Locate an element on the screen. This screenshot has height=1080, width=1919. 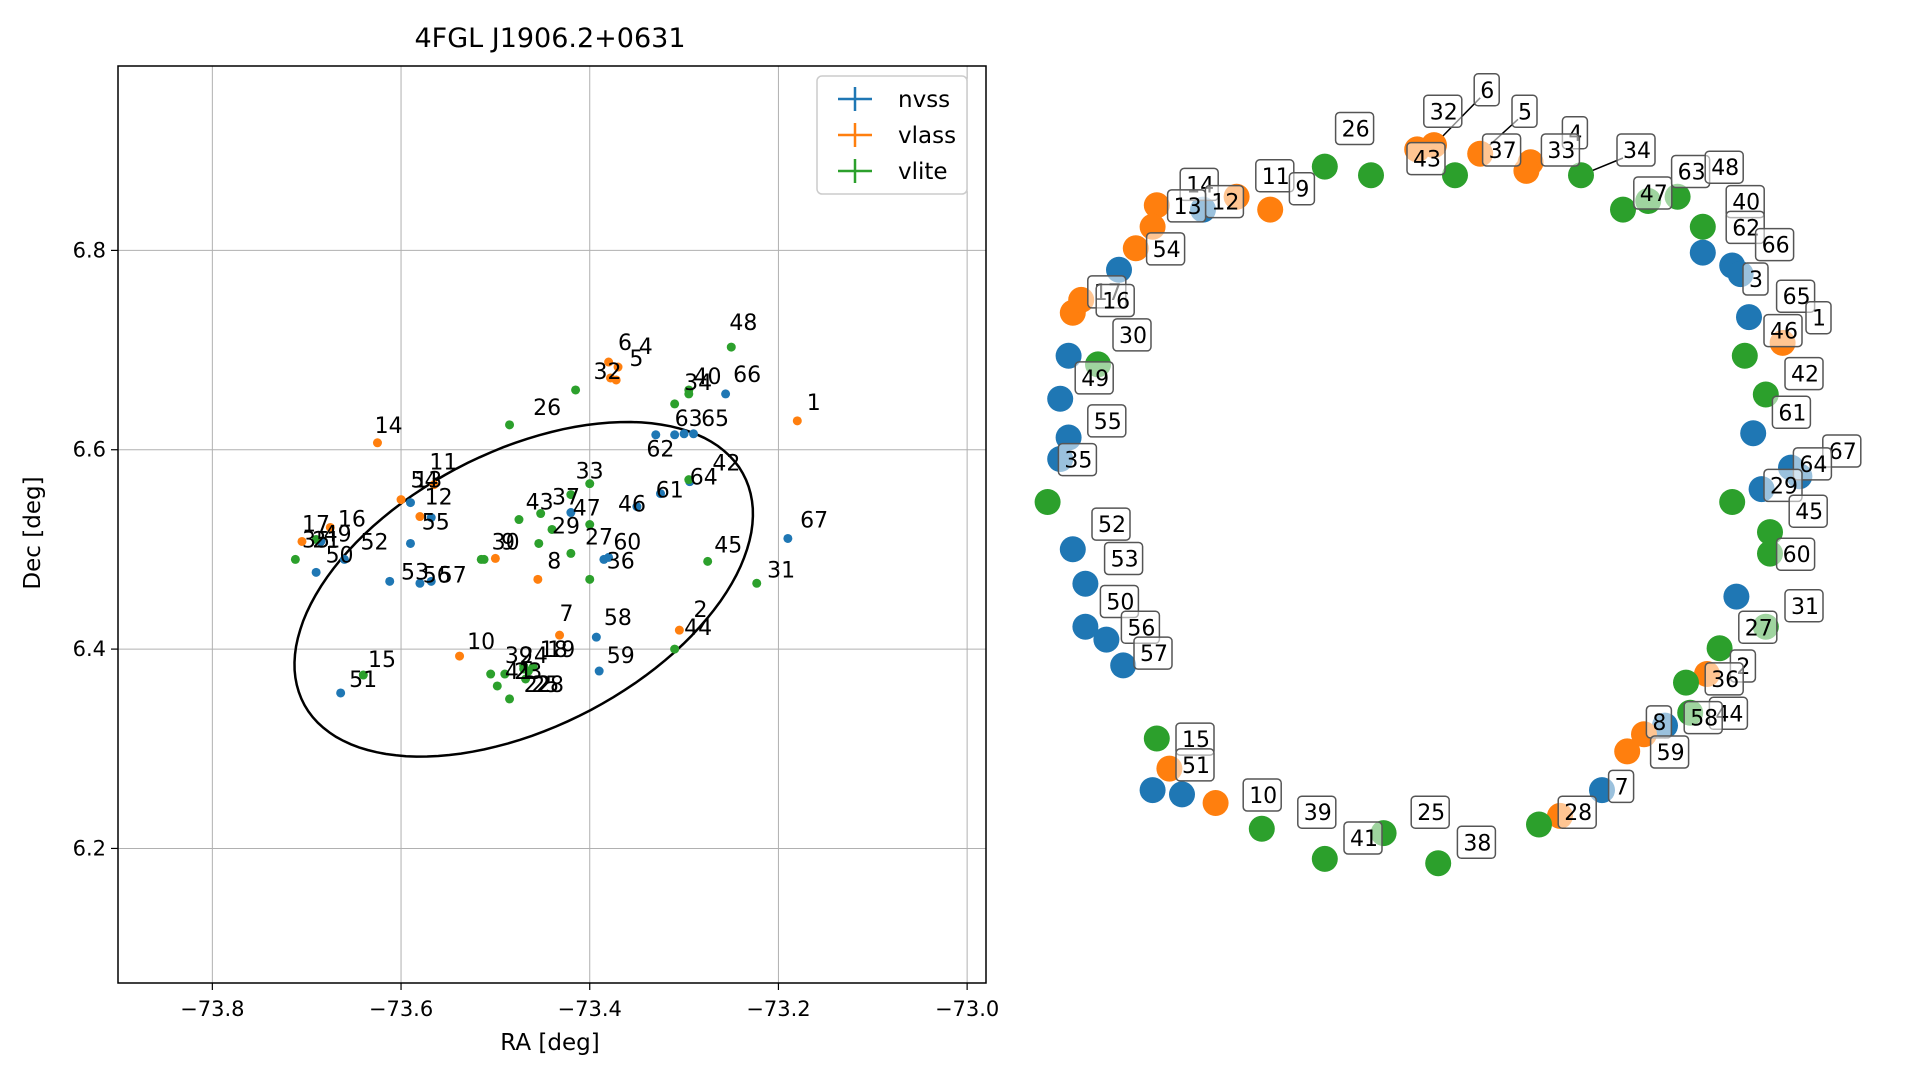
ring-label-text: 48 is located at coordinates (1725, 168).